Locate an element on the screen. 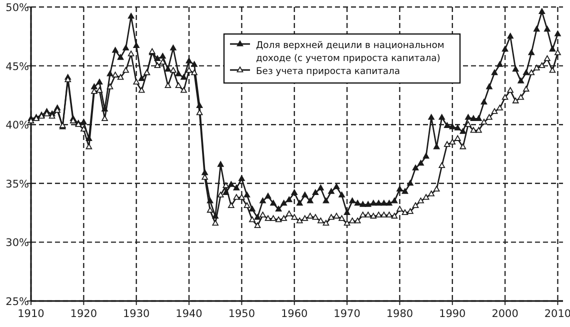  x-tick-label: 1910 is located at coordinates (31, 314).